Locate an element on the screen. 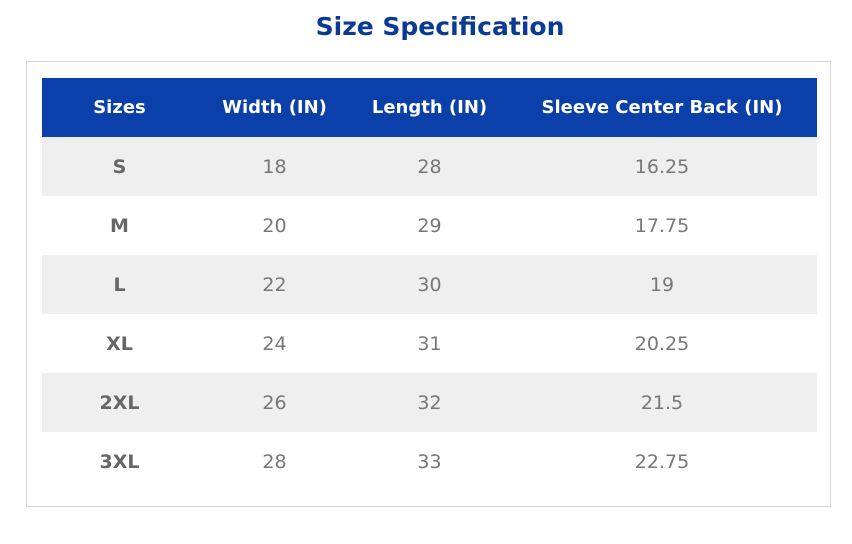  table-cell: 3XL is located at coordinates (119, 461).